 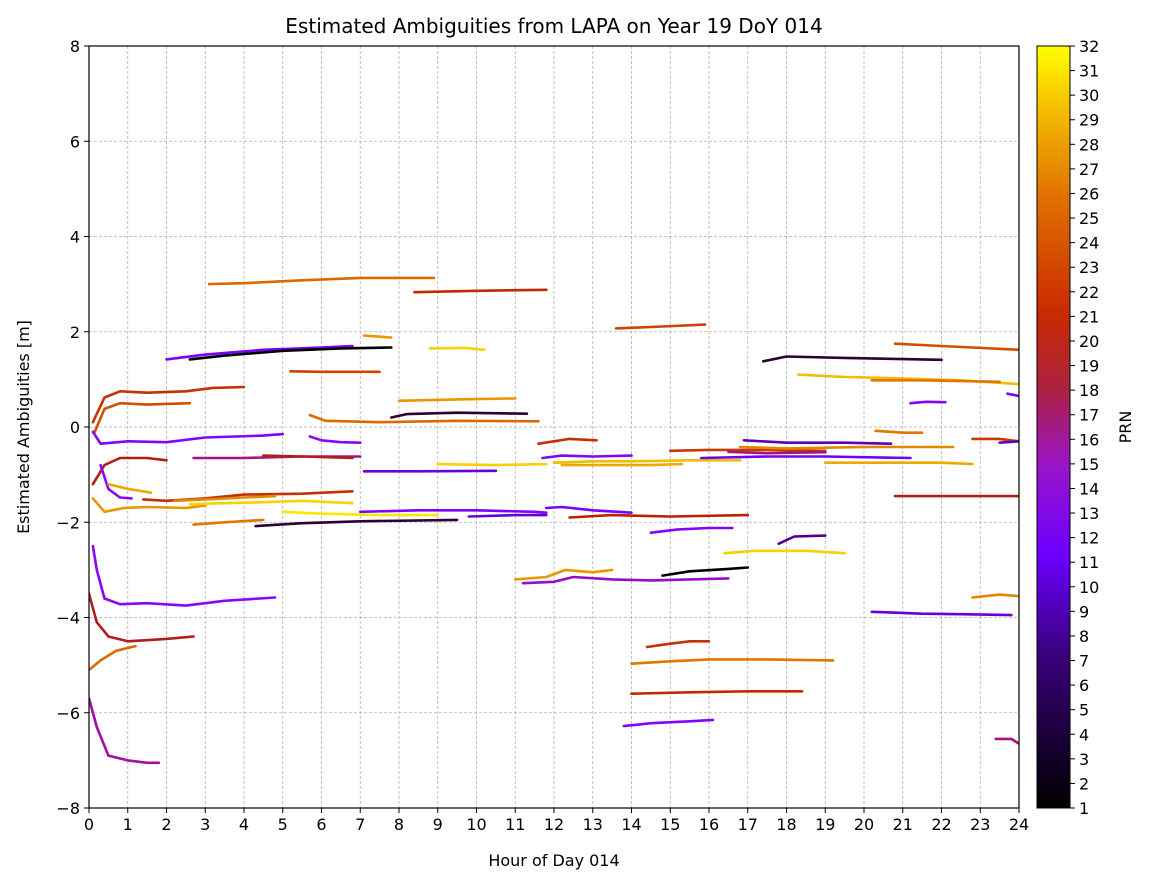 What do you see at coordinates (1089, 390) in the screenshot?
I see `colorbar-tick-label: 18` at bounding box center [1089, 390].